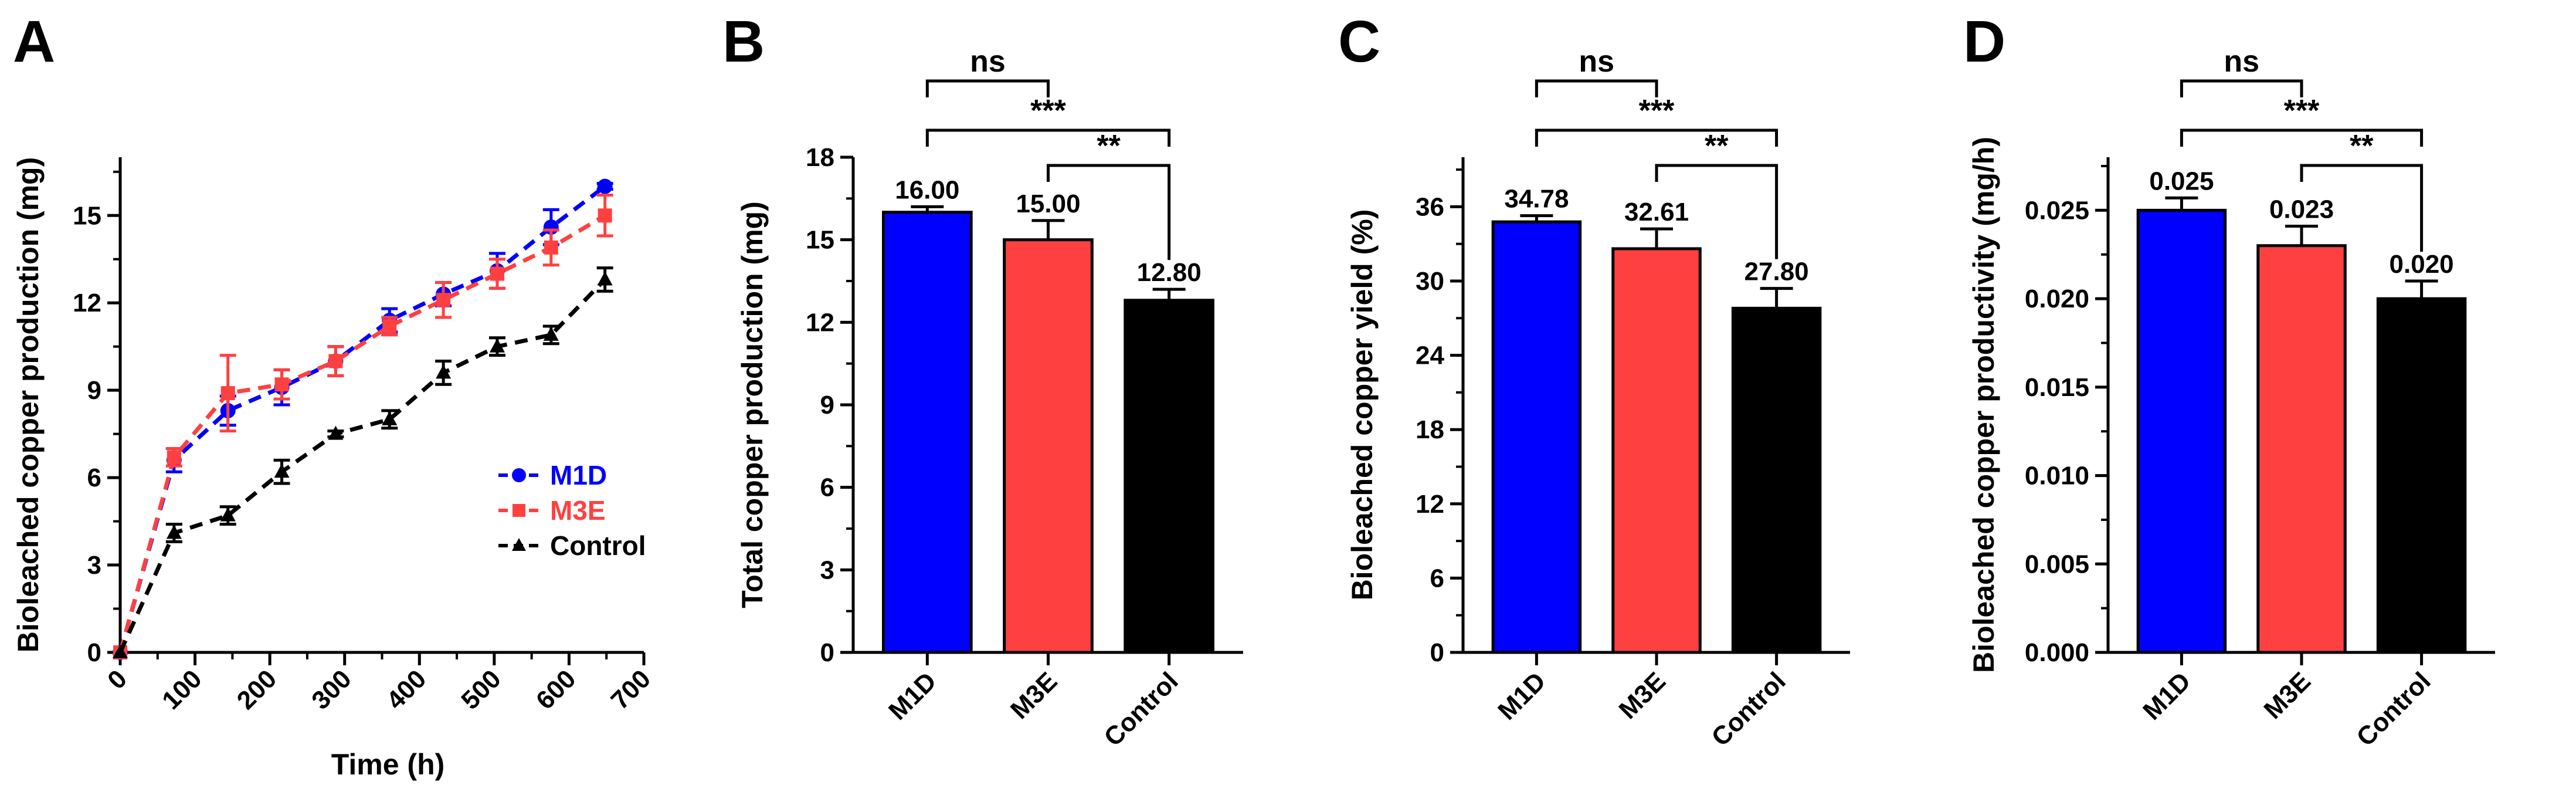  What do you see at coordinates (1536, 437) in the screenshot?
I see `bar-m1d-c` at bounding box center [1536, 437].